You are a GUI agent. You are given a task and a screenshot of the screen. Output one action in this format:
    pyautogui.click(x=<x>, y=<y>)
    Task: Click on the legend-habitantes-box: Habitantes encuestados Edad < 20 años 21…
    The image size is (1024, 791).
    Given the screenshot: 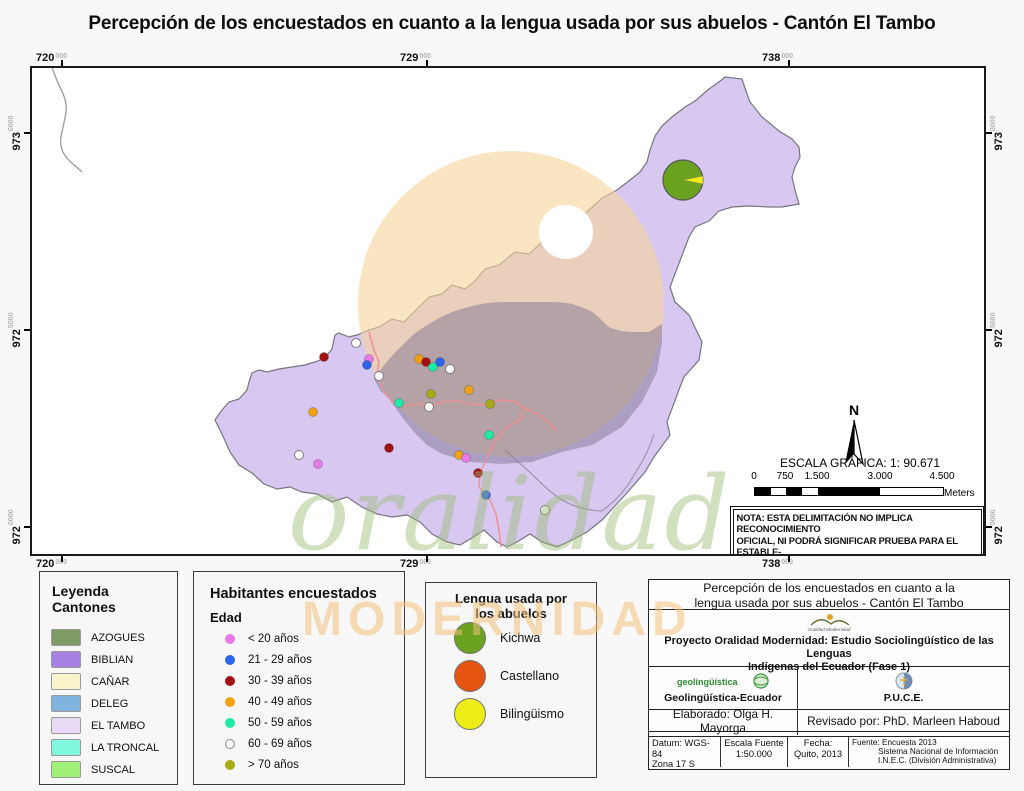 What is the action you would take?
    pyautogui.click(x=299, y=678)
    